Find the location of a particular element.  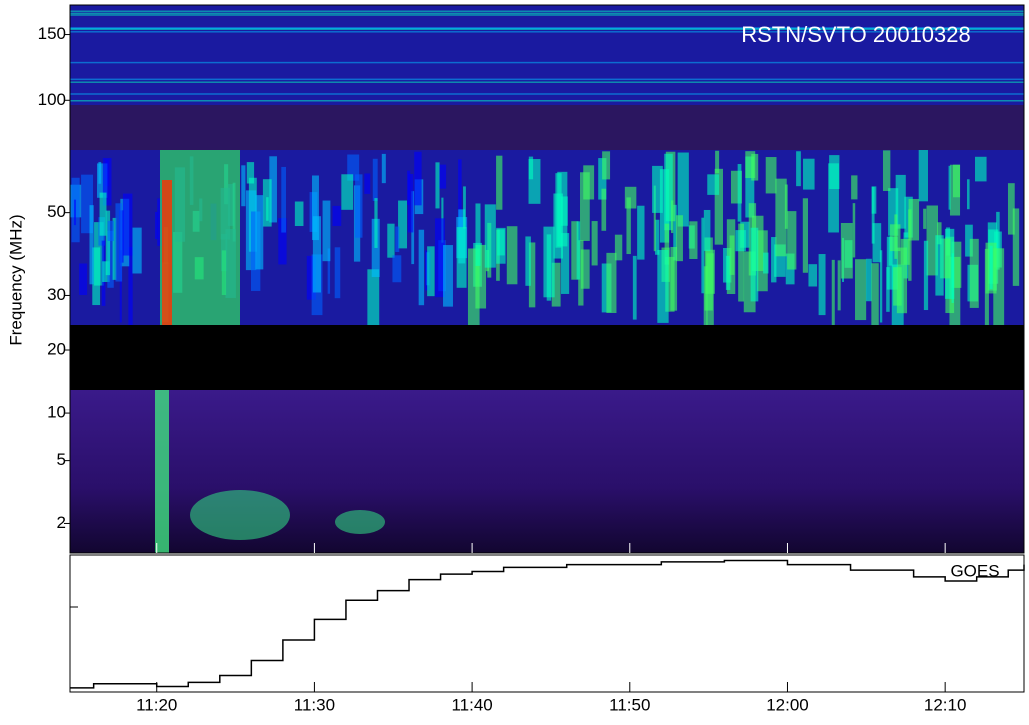

dark-strip is located at coordinates (547, 127).